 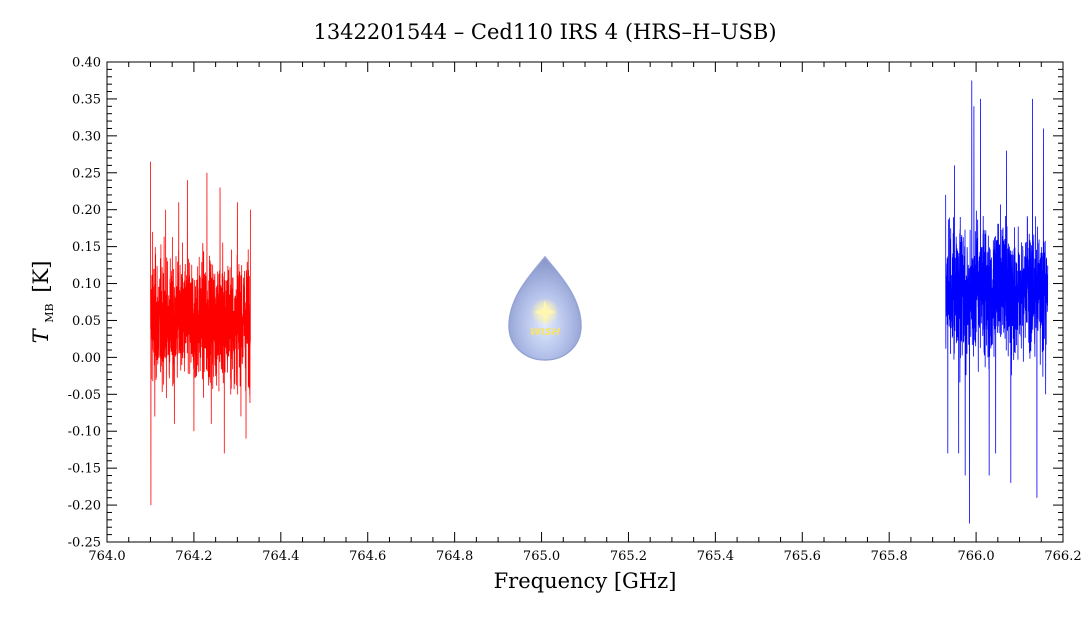 I want to click on x-tick-label: 765.0, so click(x=541, y=556).